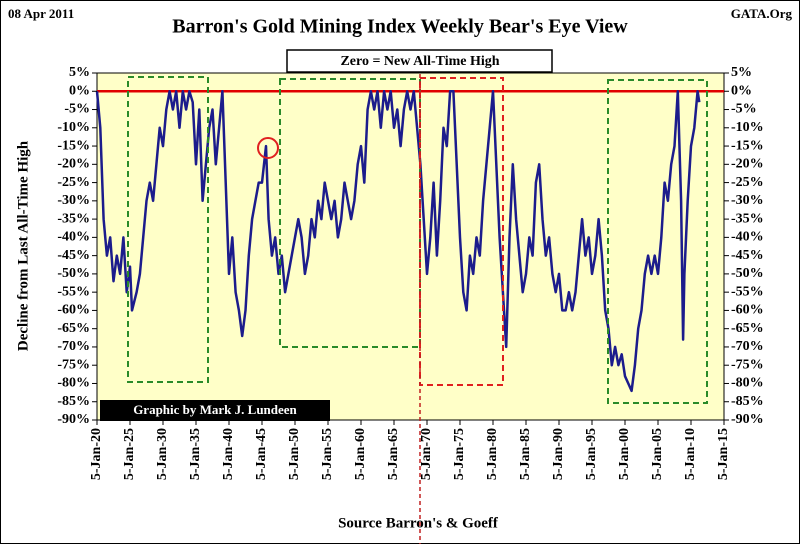  I want to click on y2-tick-label: 5%, so click(741, 72).